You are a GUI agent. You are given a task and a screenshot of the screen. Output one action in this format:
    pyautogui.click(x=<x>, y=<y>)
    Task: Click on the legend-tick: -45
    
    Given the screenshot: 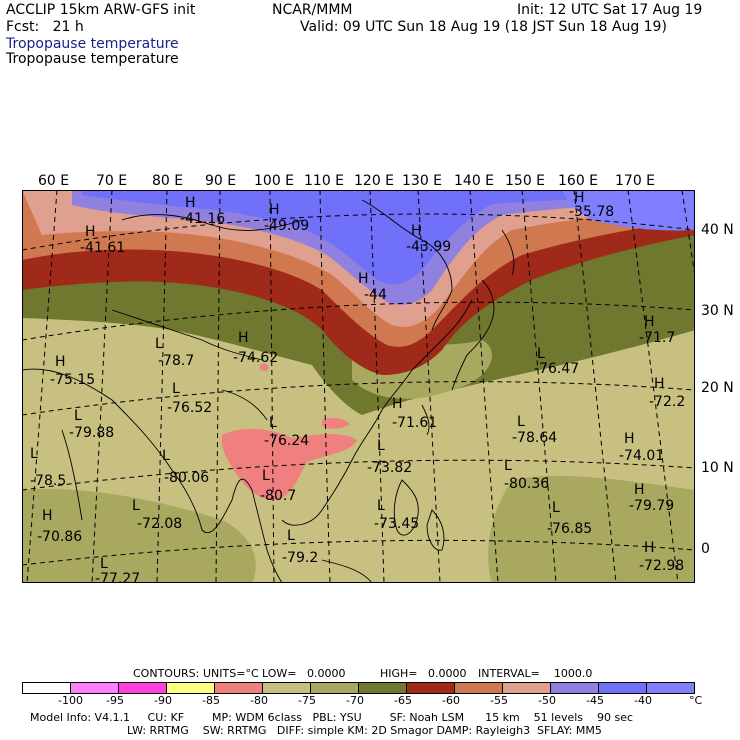 What is the action you would take?
    pyautogui.click(x=595, y=700)
    